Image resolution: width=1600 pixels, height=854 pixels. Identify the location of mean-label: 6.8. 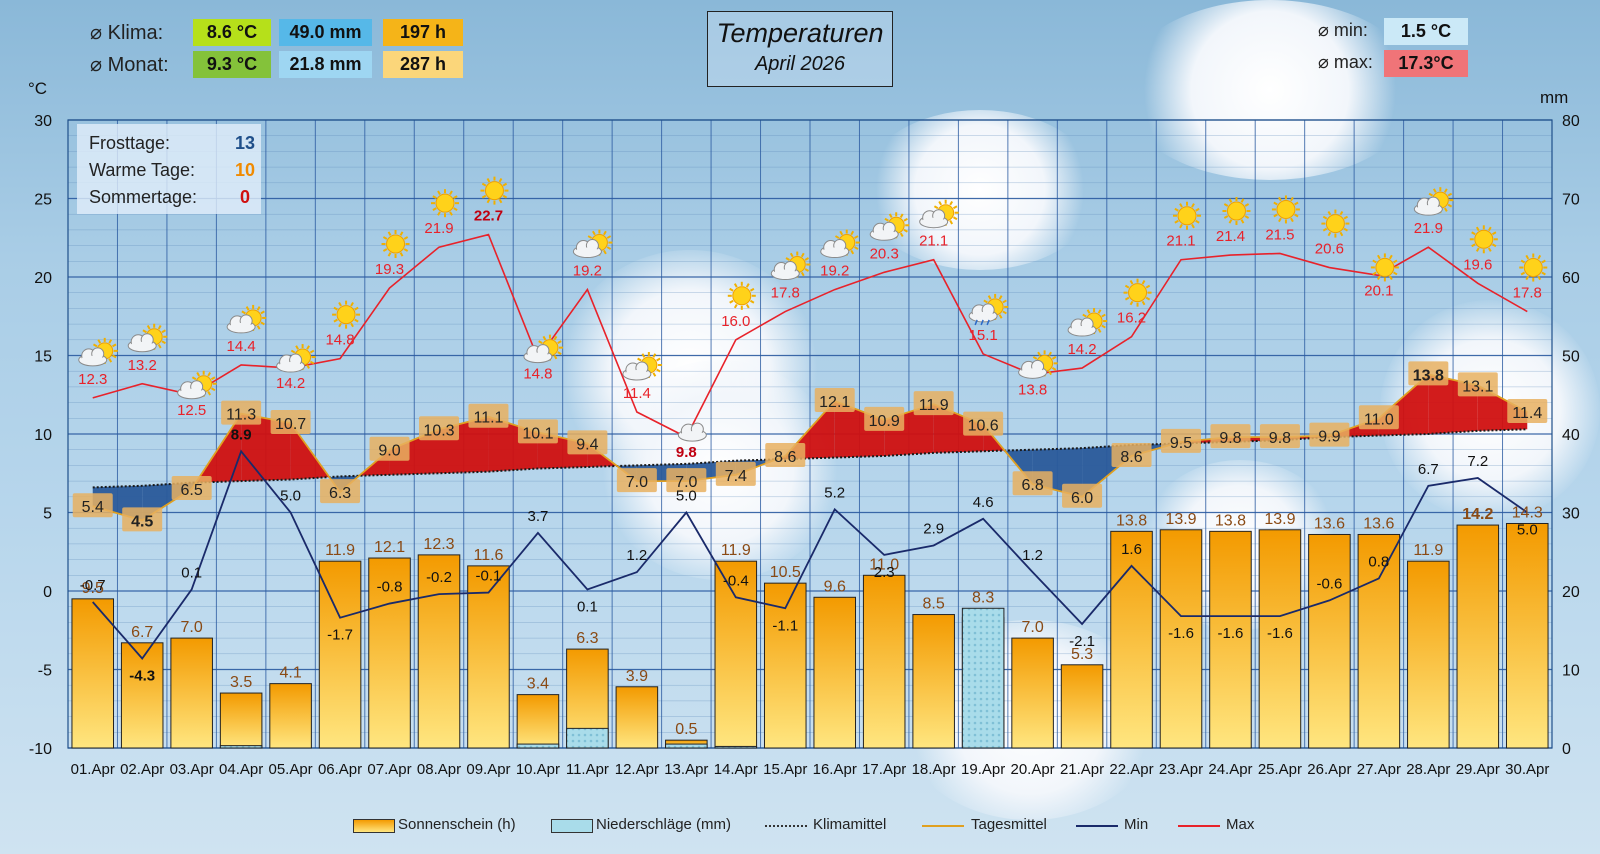
(1032, 485).